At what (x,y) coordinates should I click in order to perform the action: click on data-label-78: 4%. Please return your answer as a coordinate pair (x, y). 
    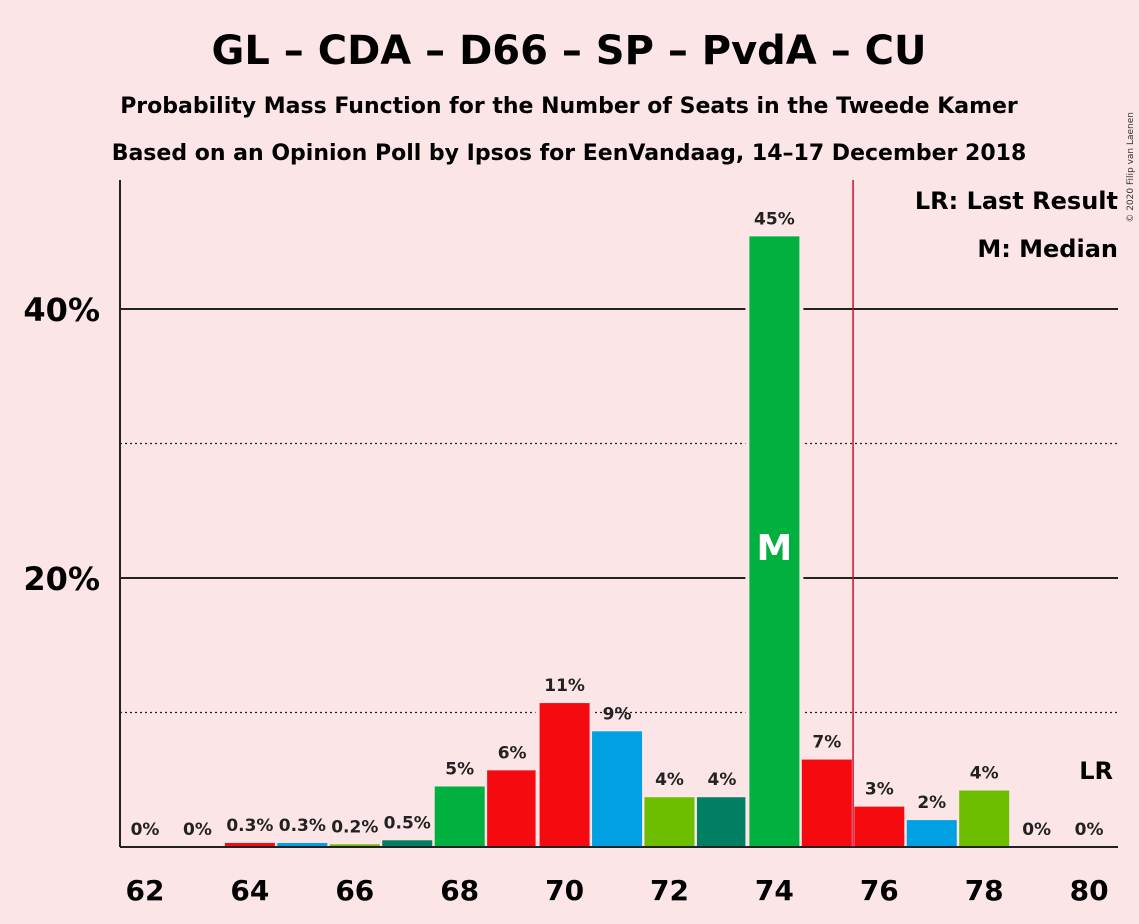
    Looking at the image, I should click on (984, 774).